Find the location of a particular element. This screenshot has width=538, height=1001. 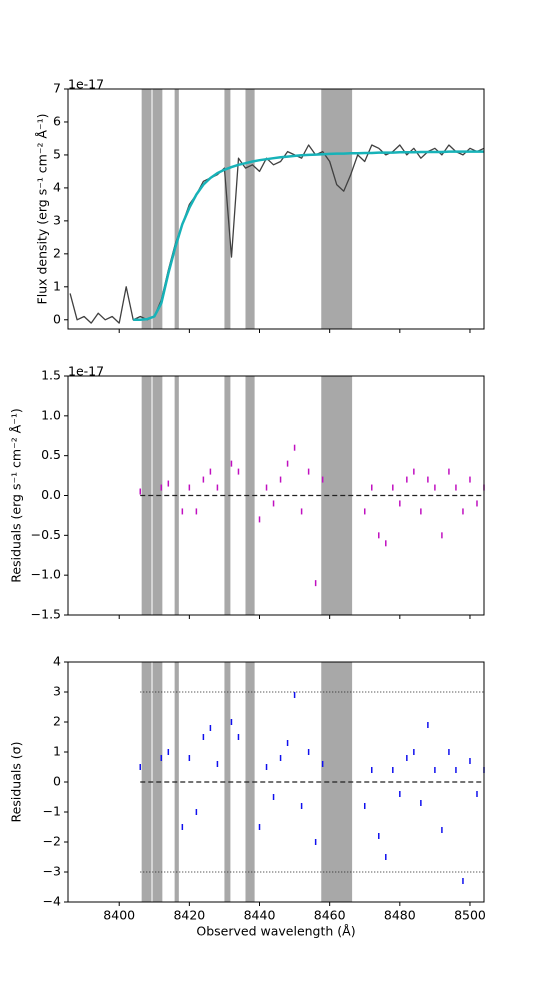

y-axis-label: Flux density (erg s⁻¹ cm⁻² Å⁻¹) is located at coordinates (42, 209).